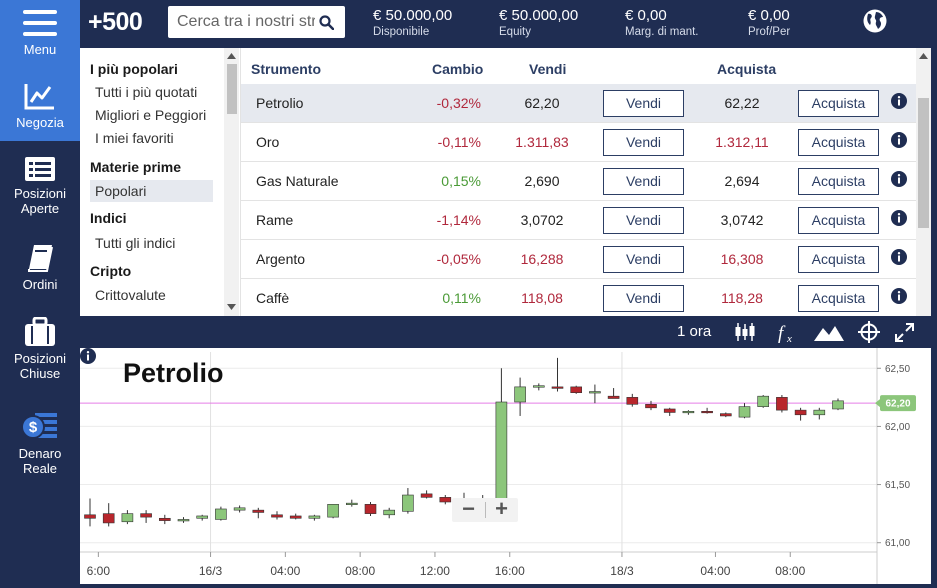 This screenshot has height=588, width=937. Describe the element at coordinates (548, 69) in the screenshot. I see `col-header-sell: Vendi` at that location.